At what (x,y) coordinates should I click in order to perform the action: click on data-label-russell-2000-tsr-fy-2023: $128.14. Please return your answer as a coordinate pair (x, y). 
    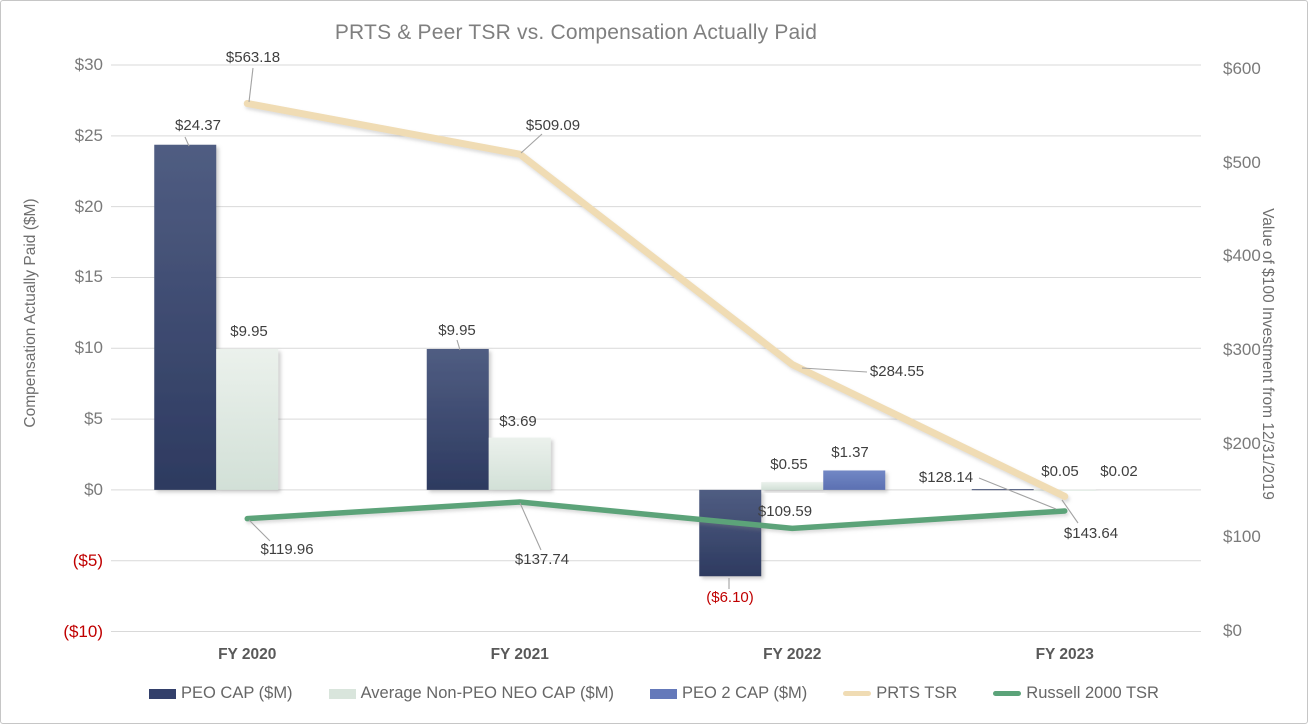
    Looking at the image, I should click on (946, 477).